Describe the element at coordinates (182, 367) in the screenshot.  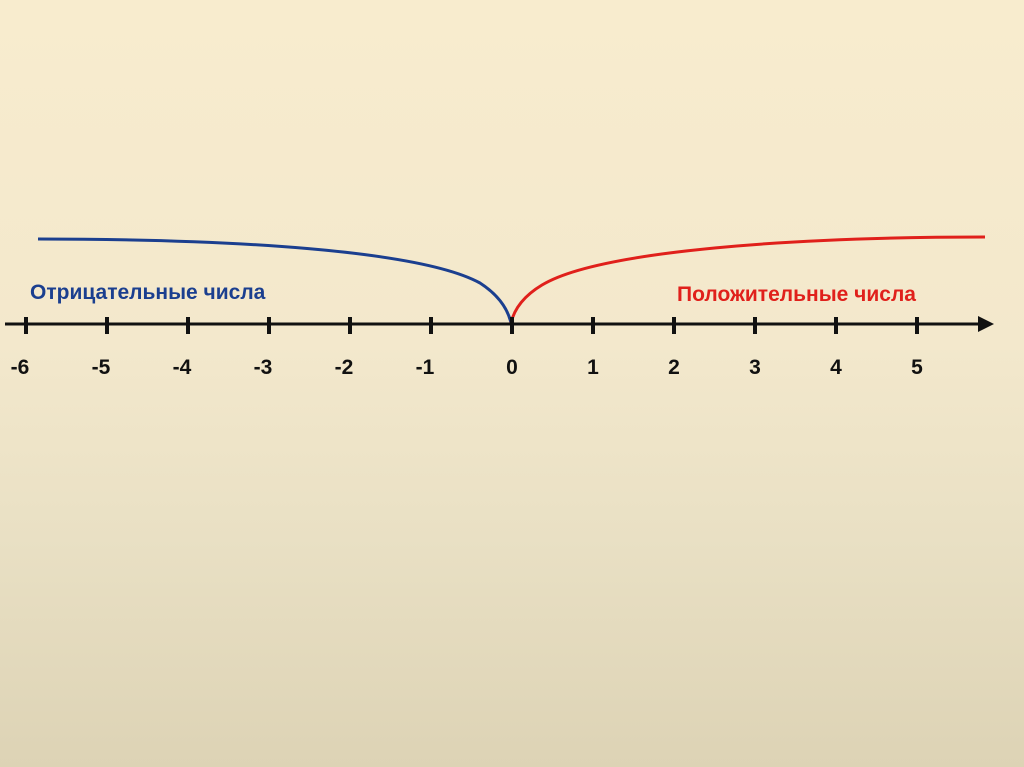
I see `tick-label: -4` at that location.